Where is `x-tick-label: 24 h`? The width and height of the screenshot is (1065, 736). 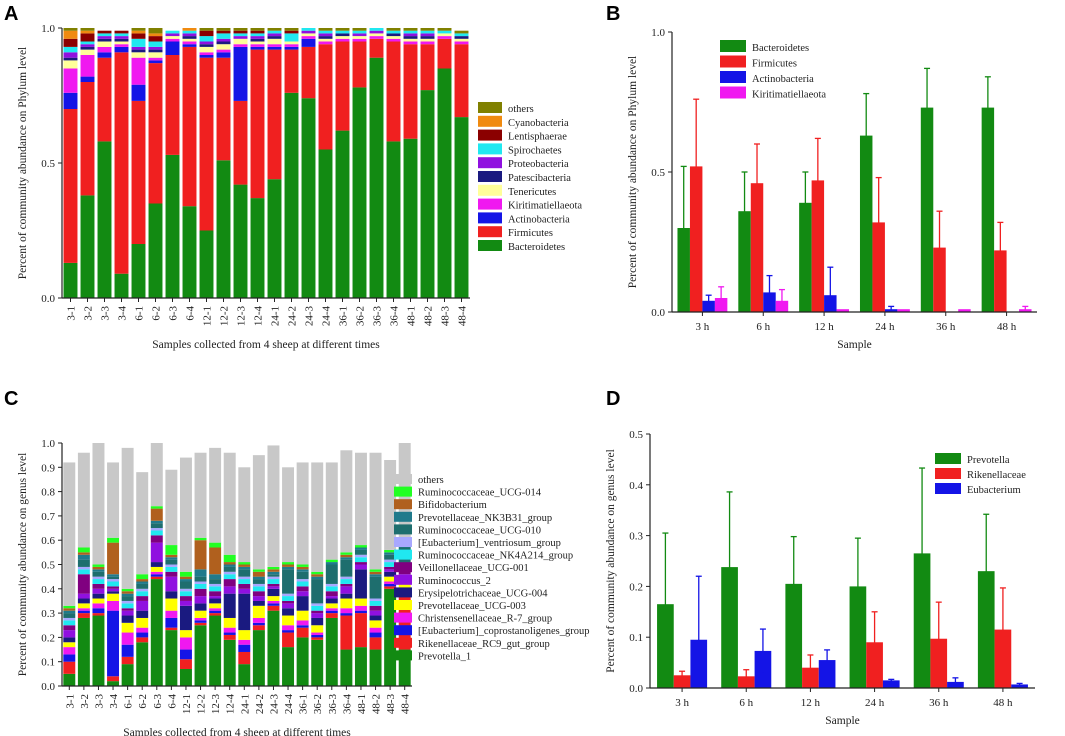 x-tick-label: 24 h is located at coordinates (875, 703).